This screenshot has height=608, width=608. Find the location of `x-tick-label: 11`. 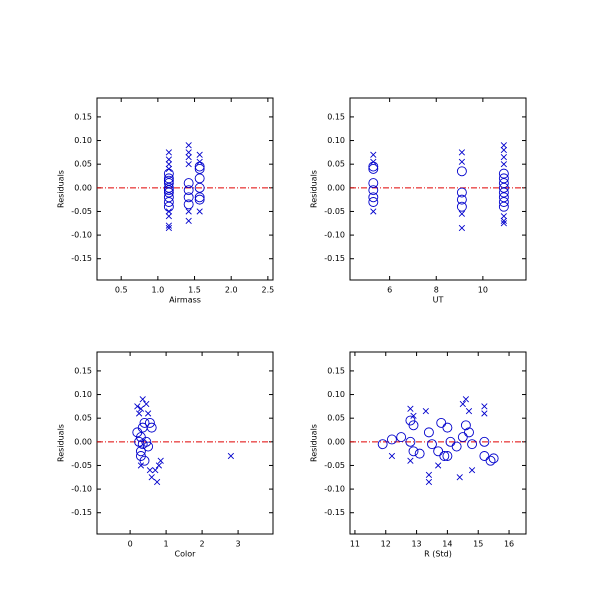

x-tick-label: 11 is located at coordinates (355, 544).